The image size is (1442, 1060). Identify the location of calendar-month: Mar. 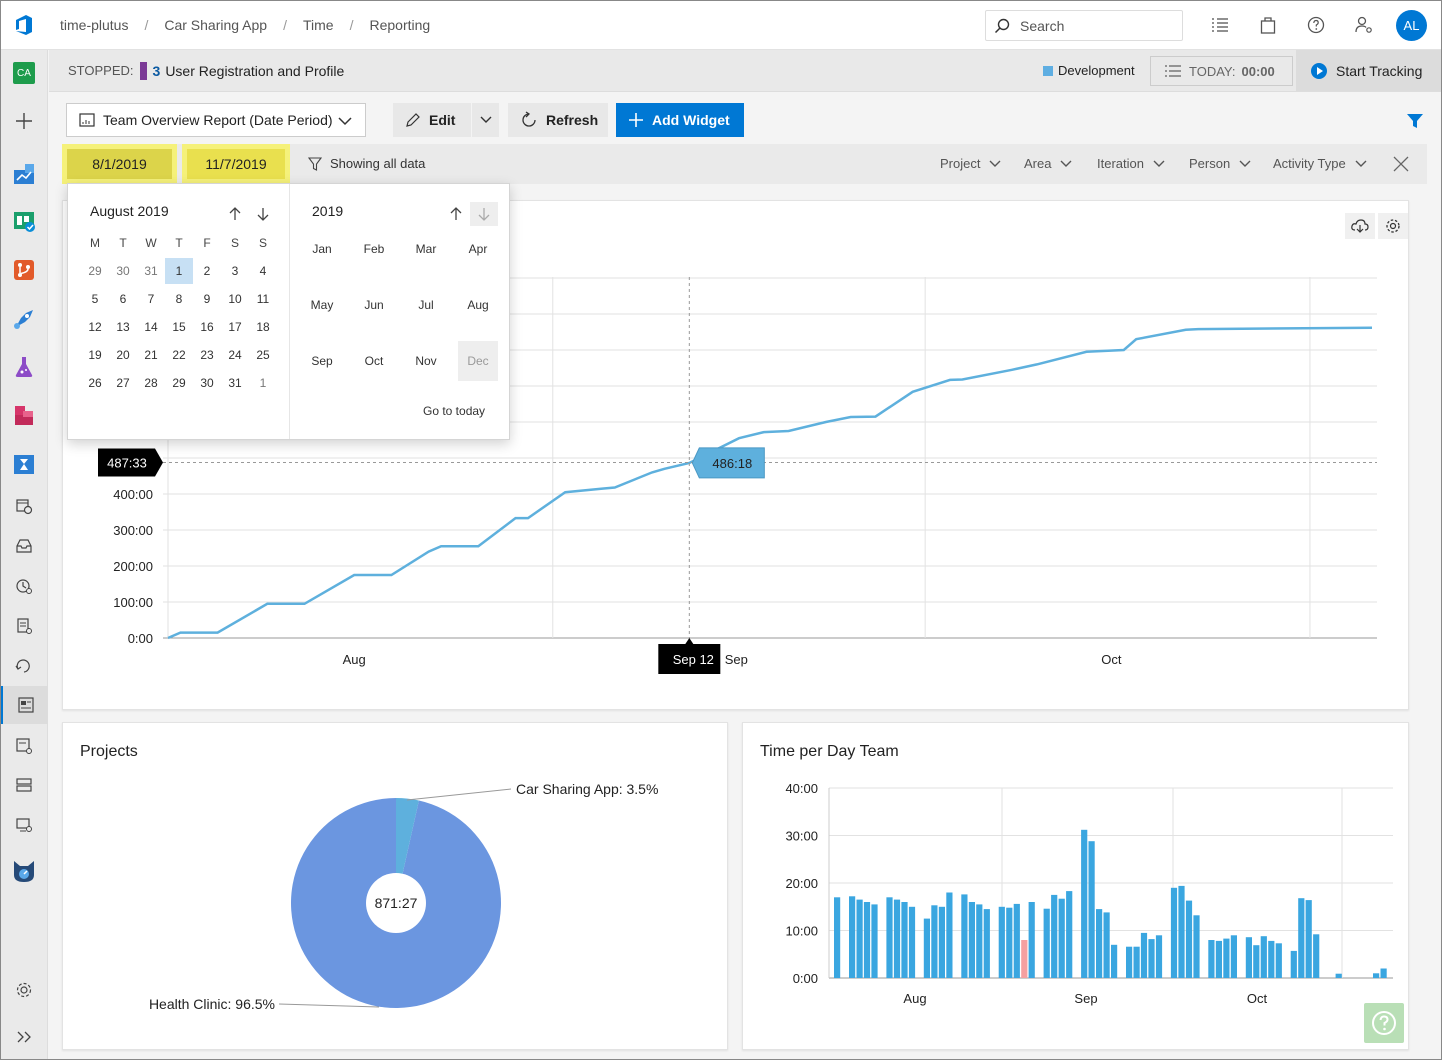
(426, 249).